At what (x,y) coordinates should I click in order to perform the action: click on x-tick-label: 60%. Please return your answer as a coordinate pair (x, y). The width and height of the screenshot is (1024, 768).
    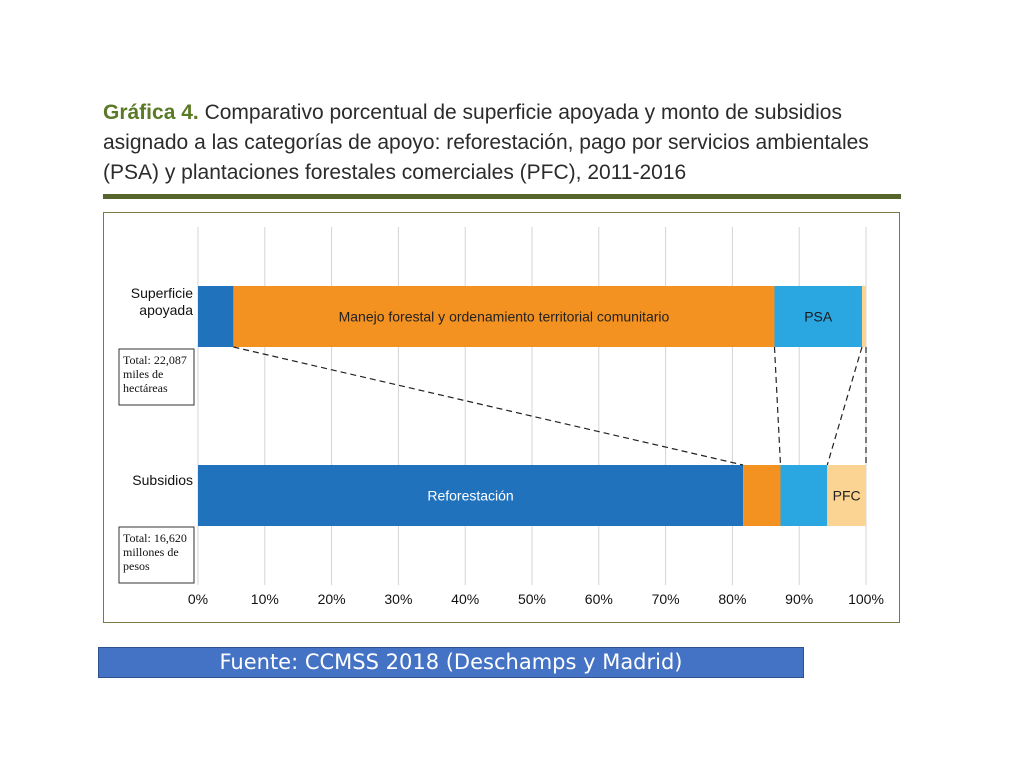
    Looking at the image, I should click on (599, 599).